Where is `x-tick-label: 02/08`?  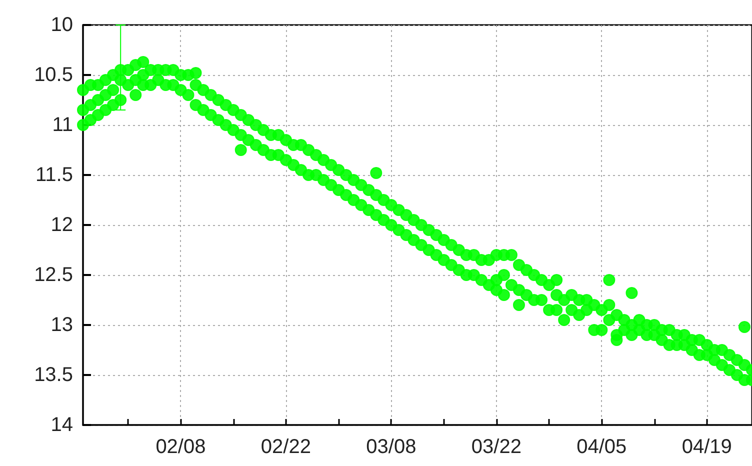 x-tick-label: 02/08 is located at coordinates (181, 447).